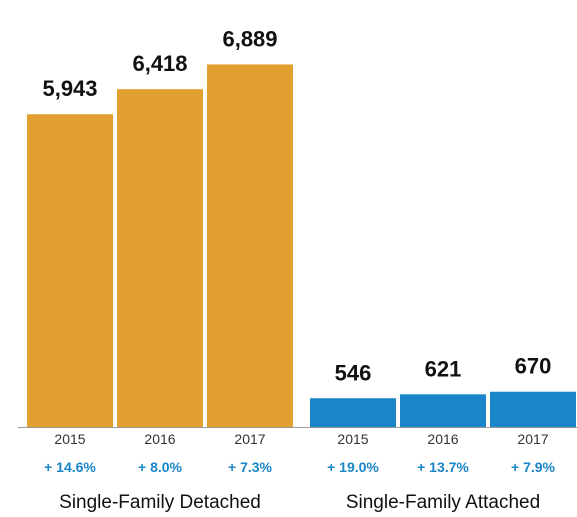 Image resolution: width=577 pixels, height=517 pixels. Describe the element at coordinates (160, 467) in the screenshot. I see `change-label: + 8.0%` at that location.